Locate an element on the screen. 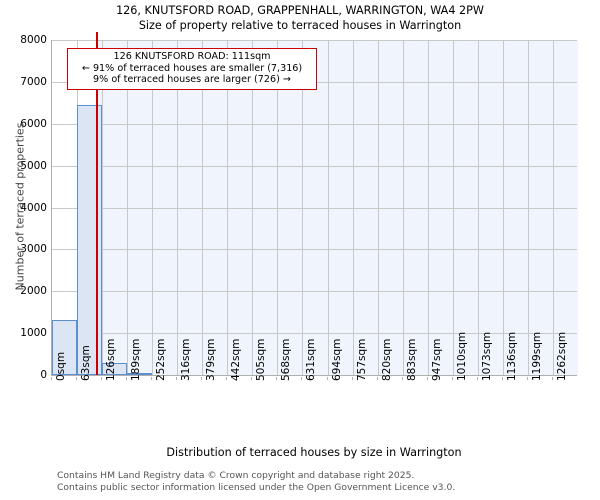 This screenshot has height=500, width=600. x-axis-tick-label: 947sqm is located at coordinates (436, 359).